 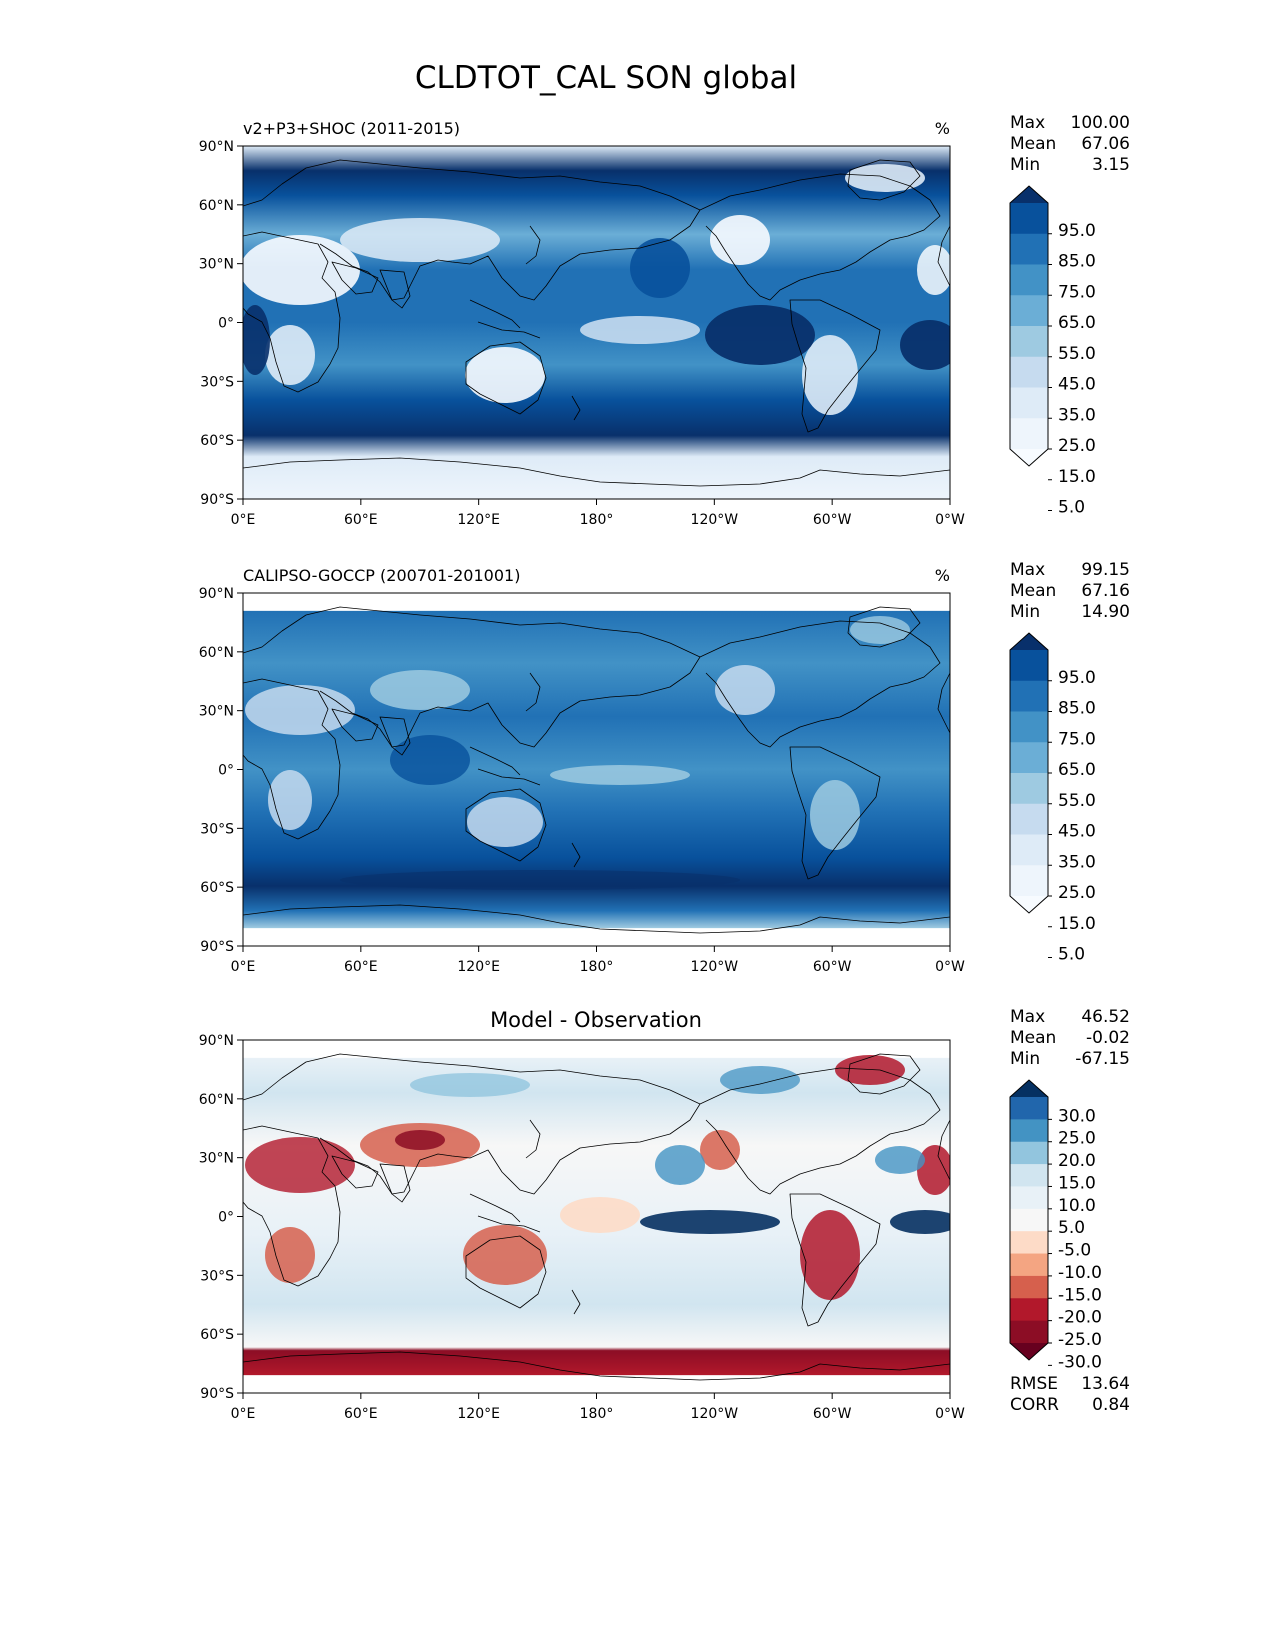 What do you see at coordinates (1025, 1059) in the screenshot?
I see `stat-label: Min` at bounding box center [1025, 1059].